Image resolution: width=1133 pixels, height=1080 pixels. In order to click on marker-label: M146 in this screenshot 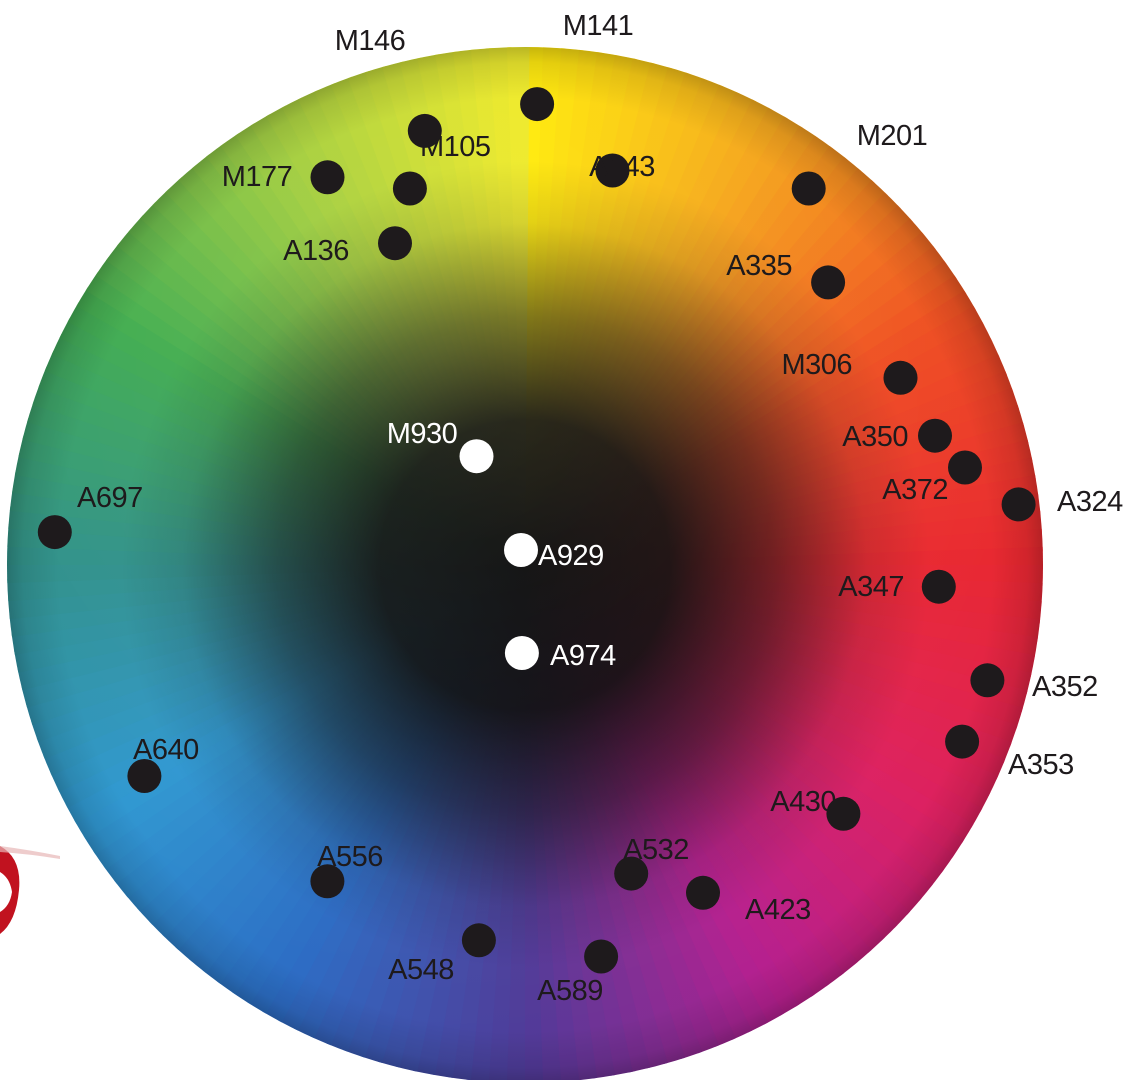, I will do `click(370, 41)`.